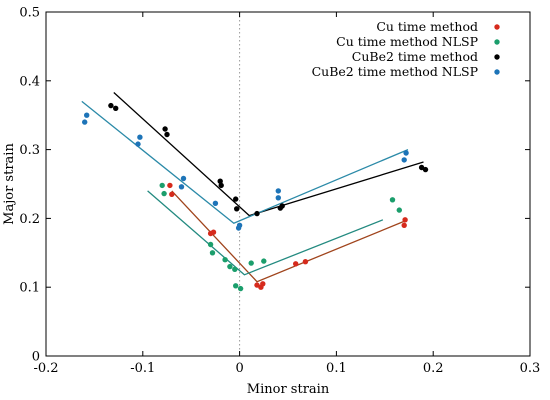 The image size is (550, 400). What do you see at coordinates (142, 368) in the screenshot?
I see `x-tick-label: -0.1` at bounding box center [142, 368].